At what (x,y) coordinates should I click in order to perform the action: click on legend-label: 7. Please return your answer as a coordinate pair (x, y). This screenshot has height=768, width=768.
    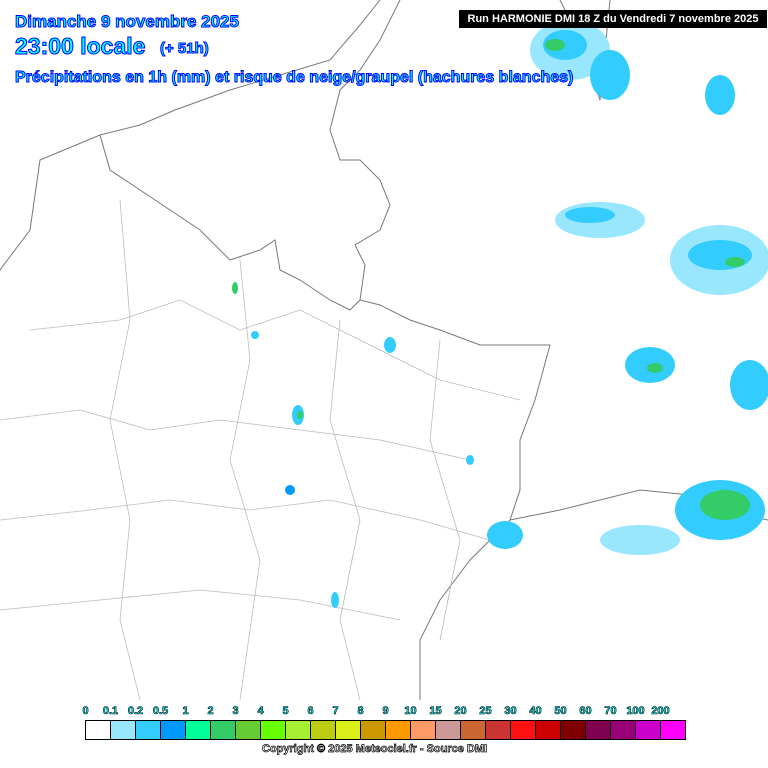
    Looking at the image, I should click on (335, 711).